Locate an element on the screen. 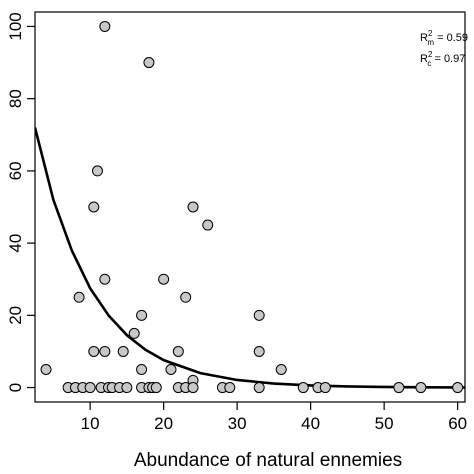 This screenshot has height=474, width=474. x-tick-label: 50 is located at coordinates (384, 423).